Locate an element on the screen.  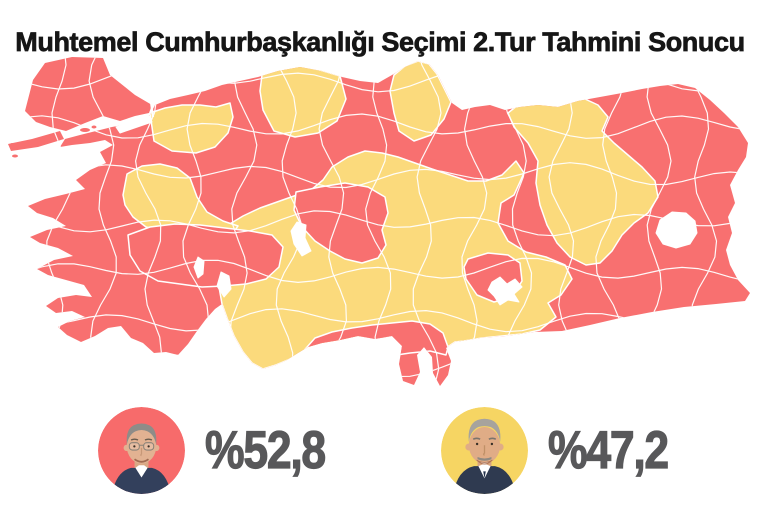
yellow-candidate-result: %47,2 is located at coordinates (566, 450).